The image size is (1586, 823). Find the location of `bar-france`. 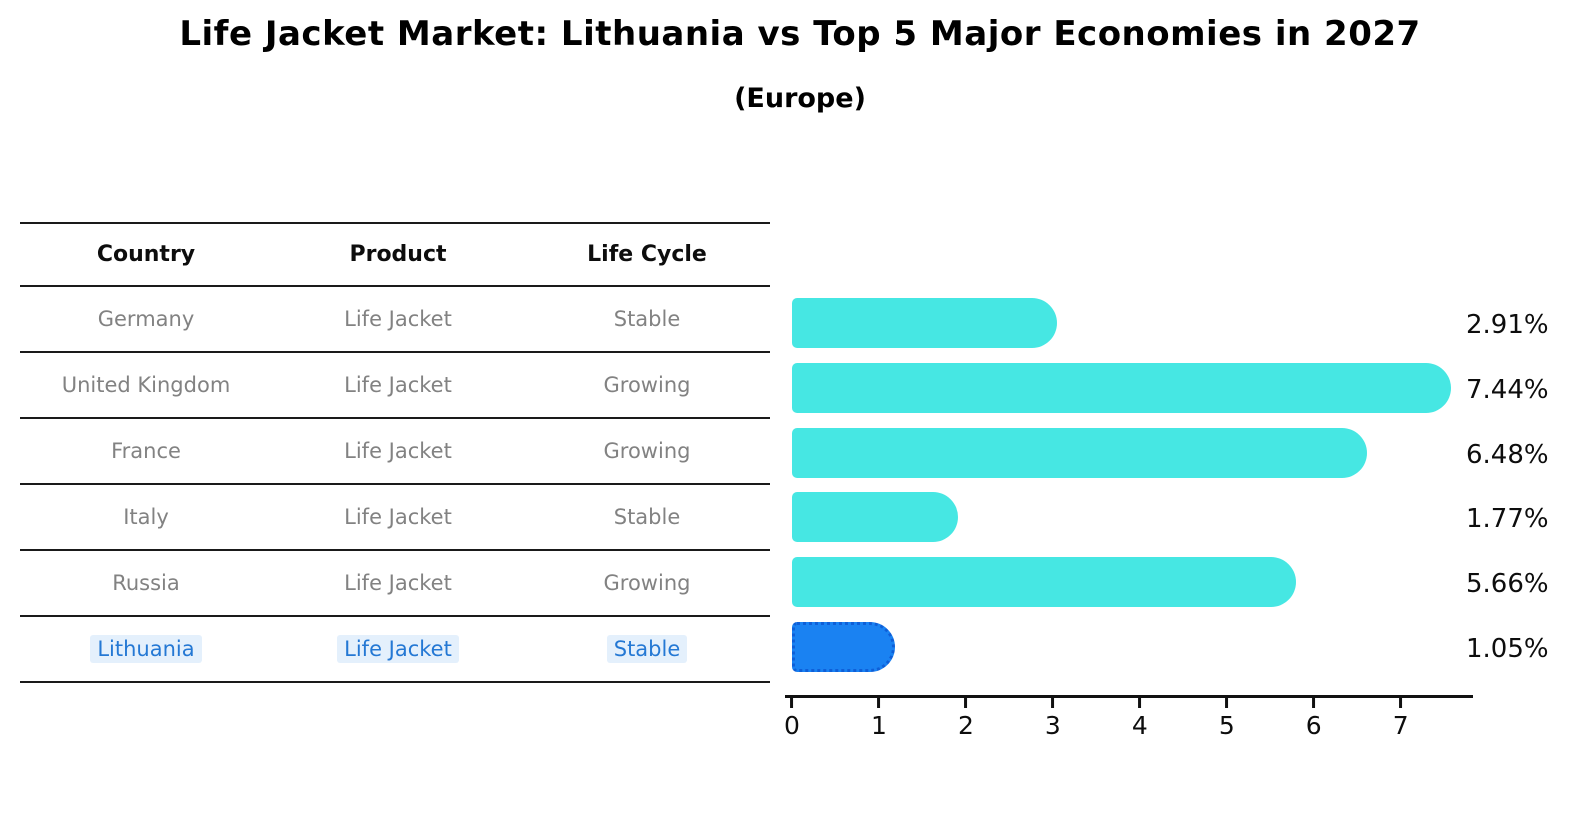

bar-france is located at coordinates (1080, 453).